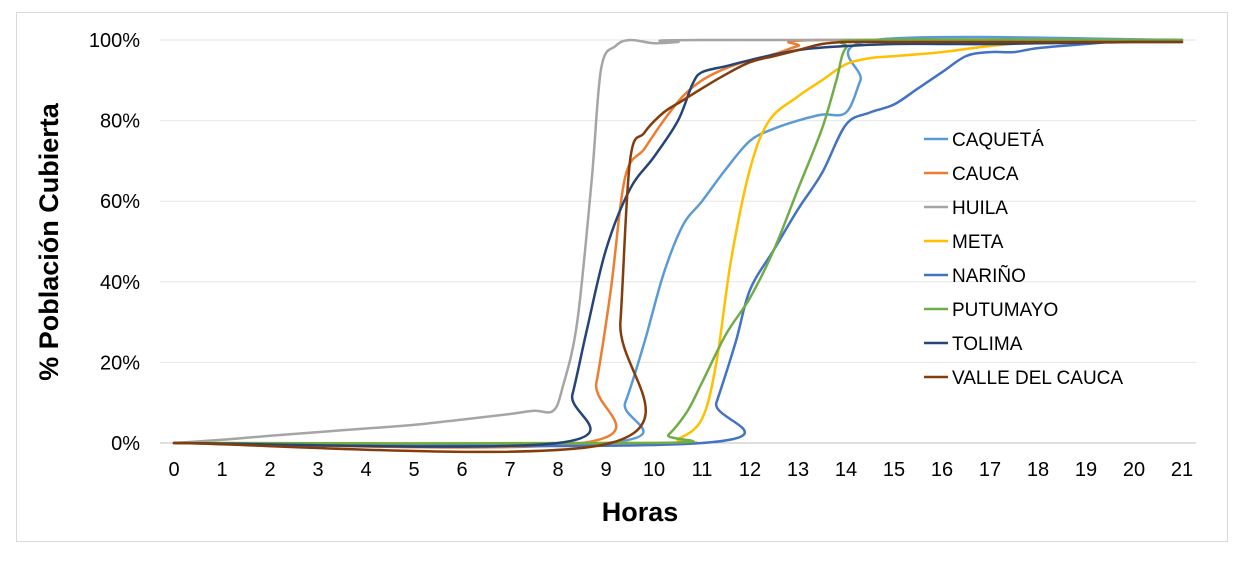  What do you see at coordinates (640, 512) in the screenshot?
I see `x-axis-title: Horas` at bounding box center [640, 512].